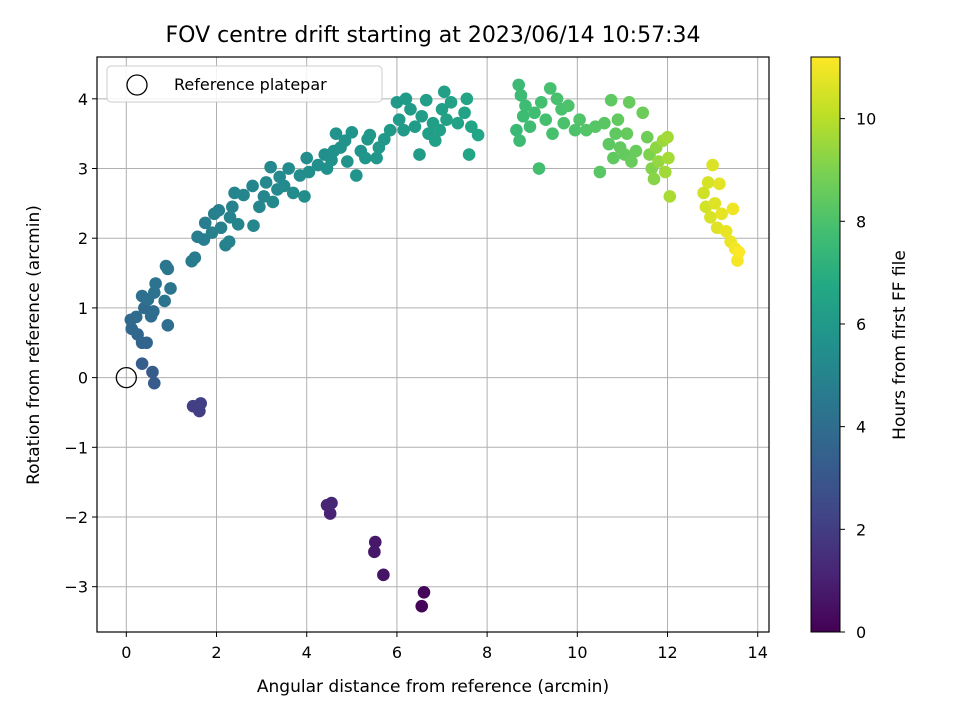  I want to click on x-tick-label: 4, so click(307, 652).